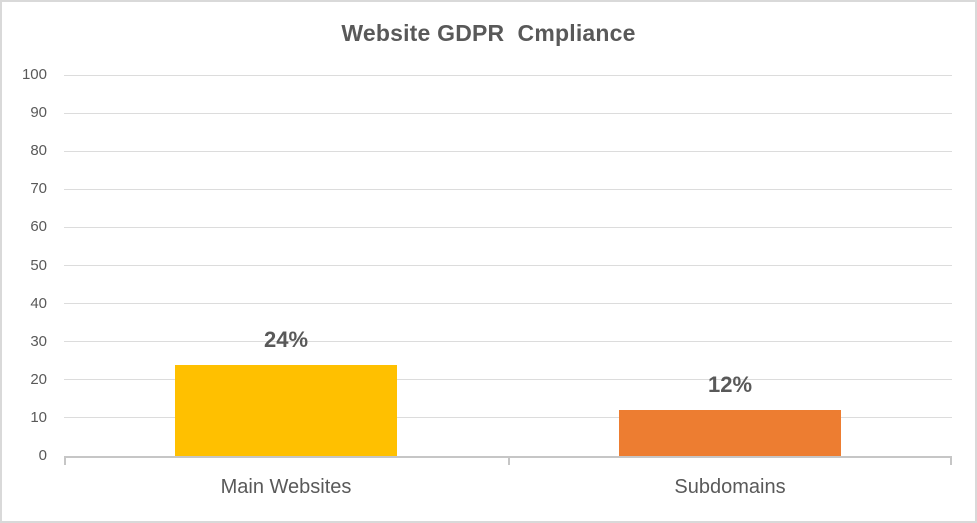  What do you see at coordinates (24, 265) in the screenshot?
I see `y-axis-labels: 0 10 20 30 40 50 60 70 80 90 100` at bounding box center [24, 265].